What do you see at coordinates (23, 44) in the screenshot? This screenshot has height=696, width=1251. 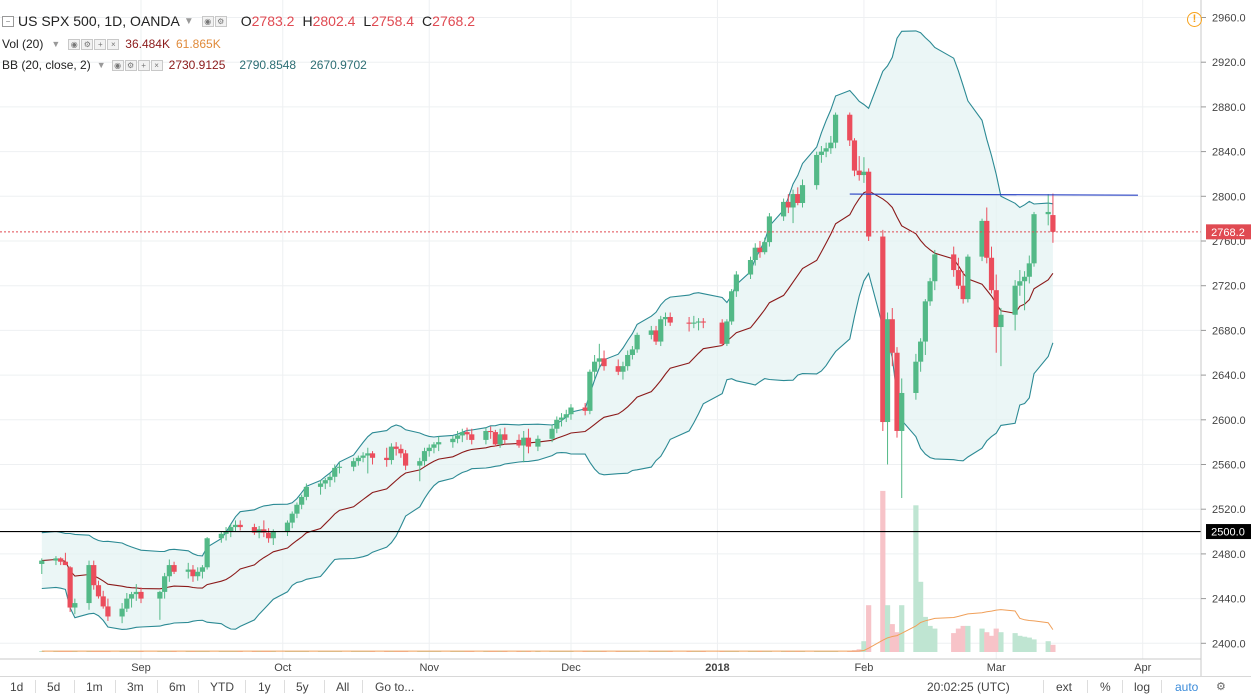 I see `volume-title: Vol (20)` at bounding box center [23, 44].